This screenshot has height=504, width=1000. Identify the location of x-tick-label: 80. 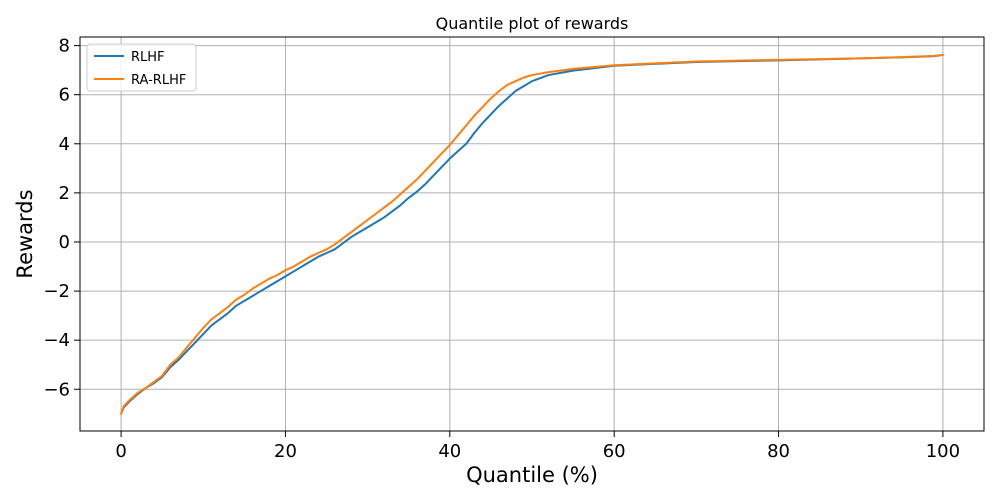
(778, 451).